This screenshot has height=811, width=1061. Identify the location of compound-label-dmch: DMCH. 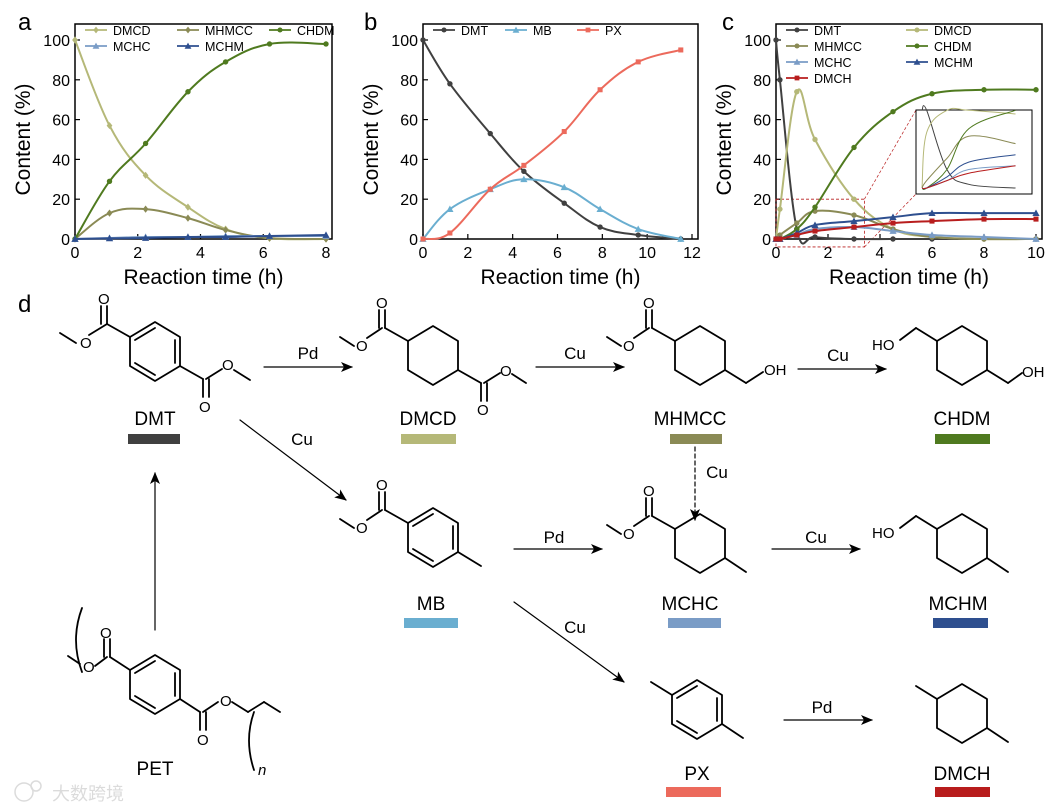
(962, 774).